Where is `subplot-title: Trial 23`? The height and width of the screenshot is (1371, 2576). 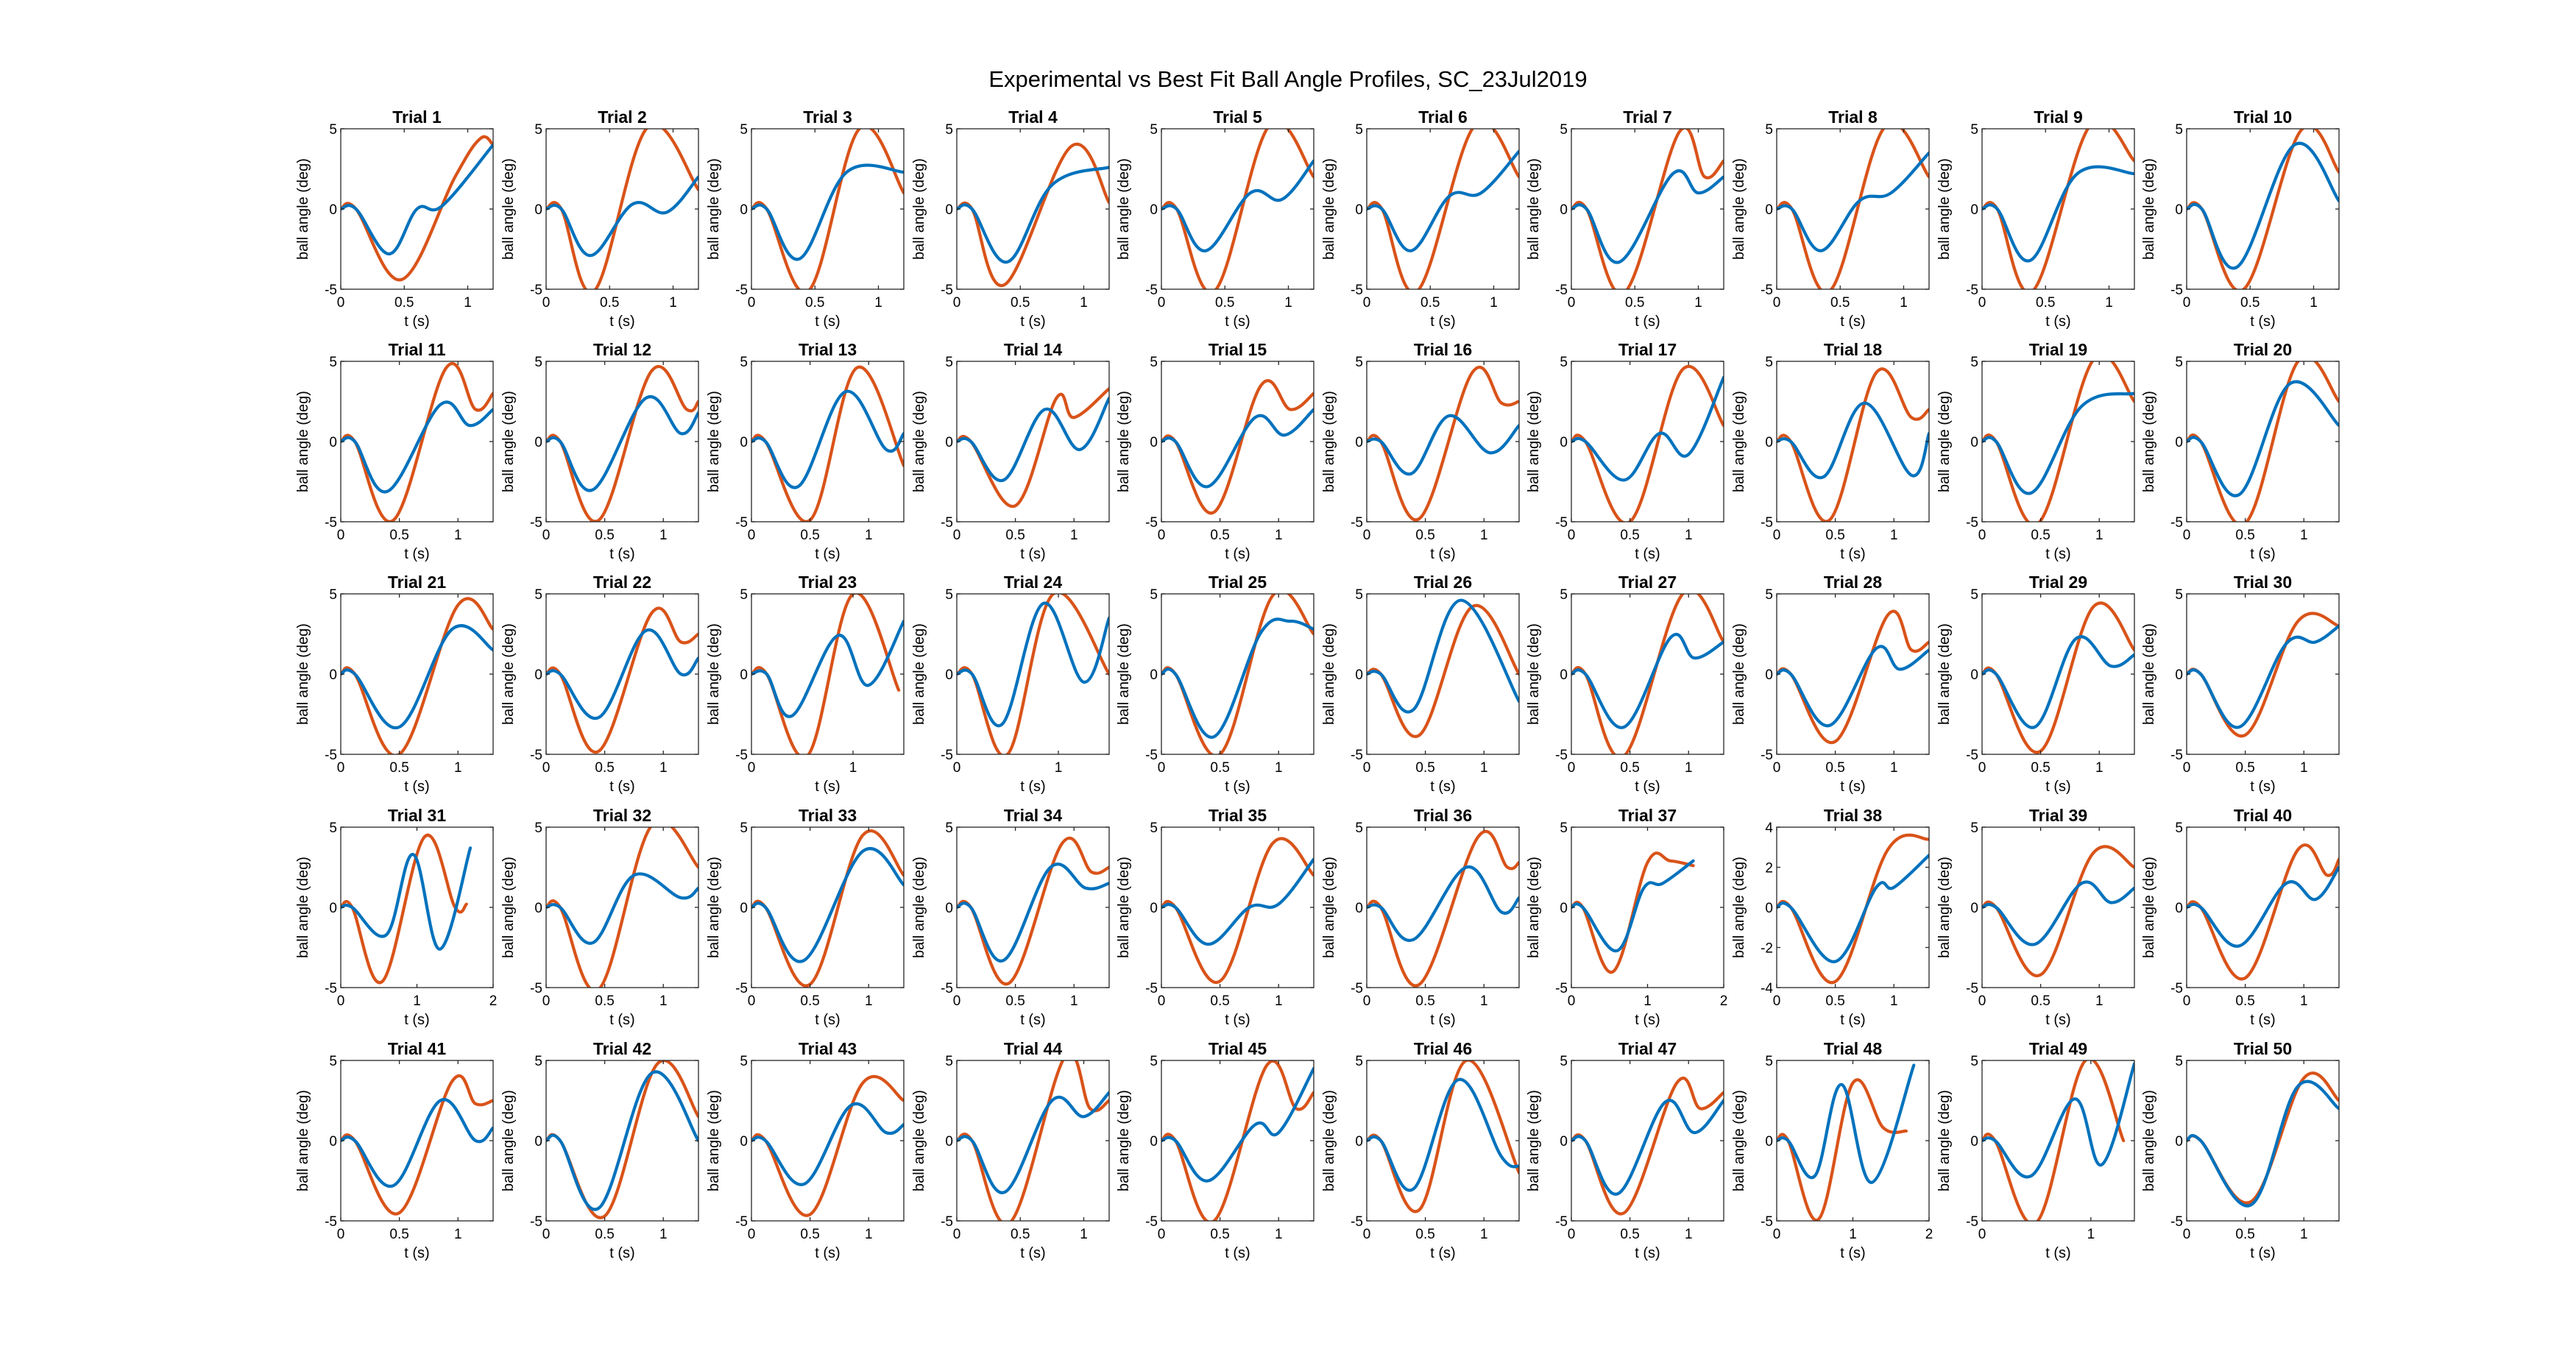 subplot-title: Trial 23 is located at coordinates (828, 582).